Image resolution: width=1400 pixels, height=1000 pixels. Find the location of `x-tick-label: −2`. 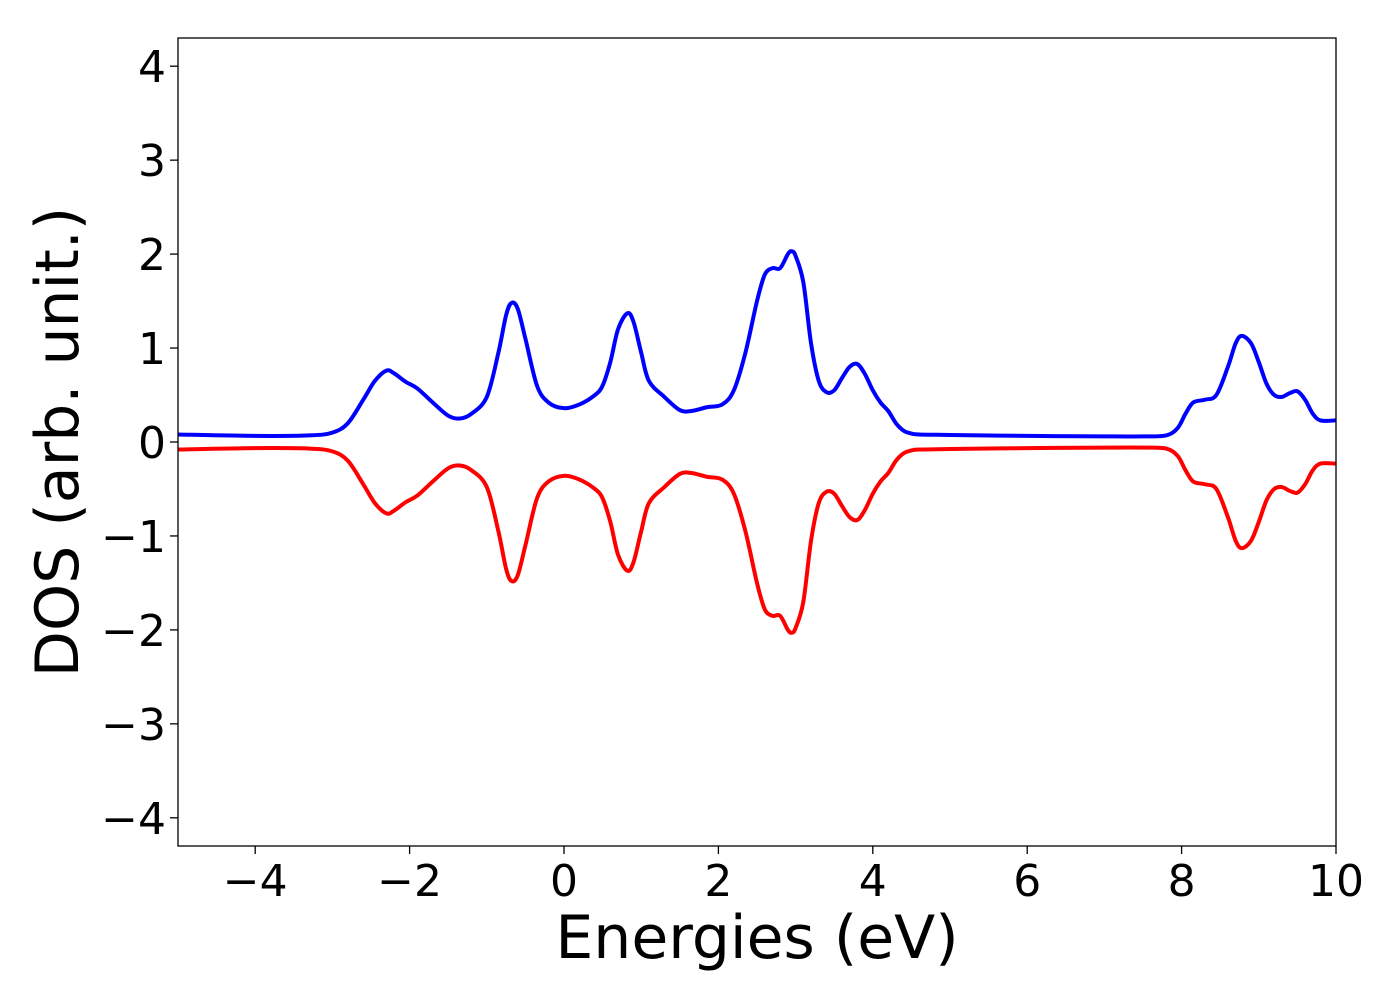

x-tick-label: −2 is located at coordinates (409, 881).